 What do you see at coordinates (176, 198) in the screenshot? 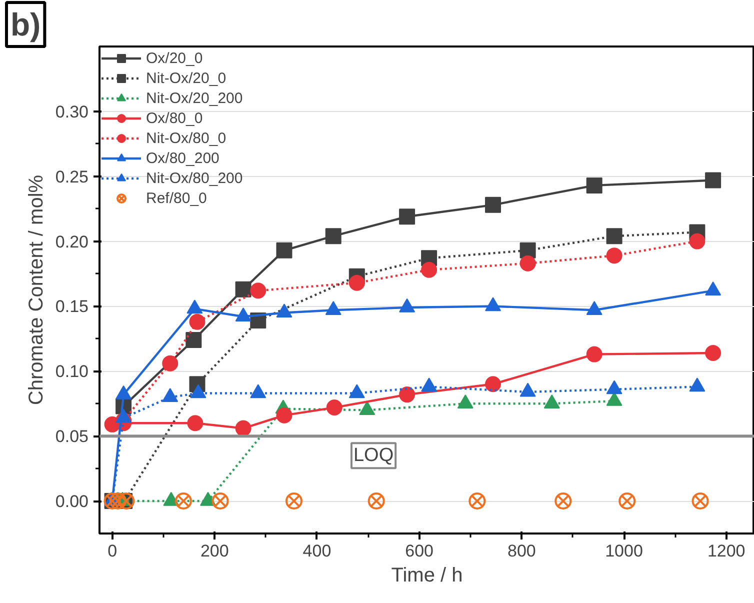
I see `legend-label: Ref/80_0` at bounding box center [176, 198].